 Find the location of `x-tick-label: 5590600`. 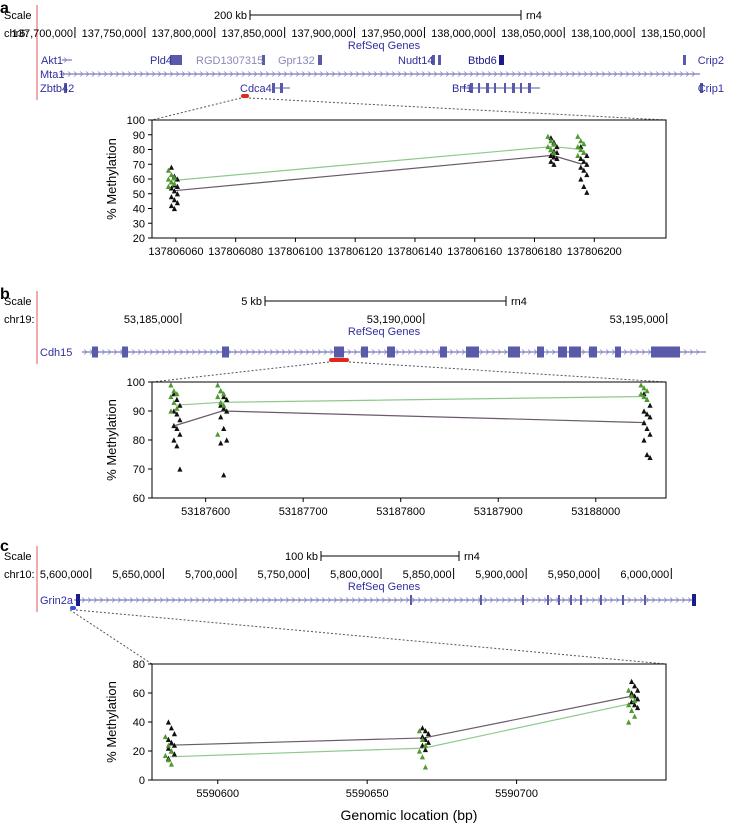

x-tick-label: 5590600 is located at coordinates (217, 794).